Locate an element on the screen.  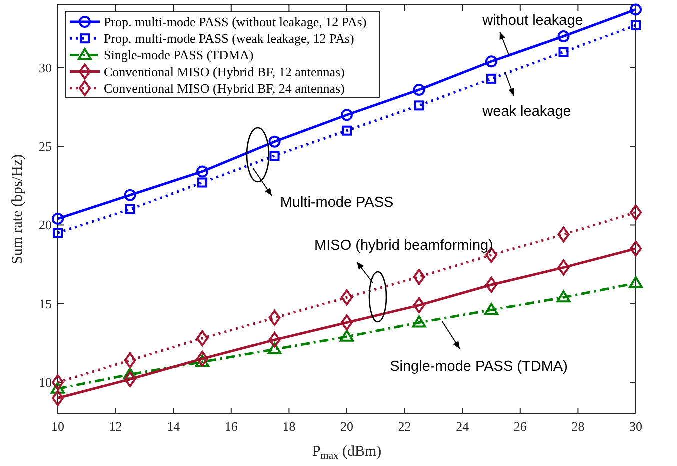
annotation: Multi-mode PASS is located at coordinates (337, 203).